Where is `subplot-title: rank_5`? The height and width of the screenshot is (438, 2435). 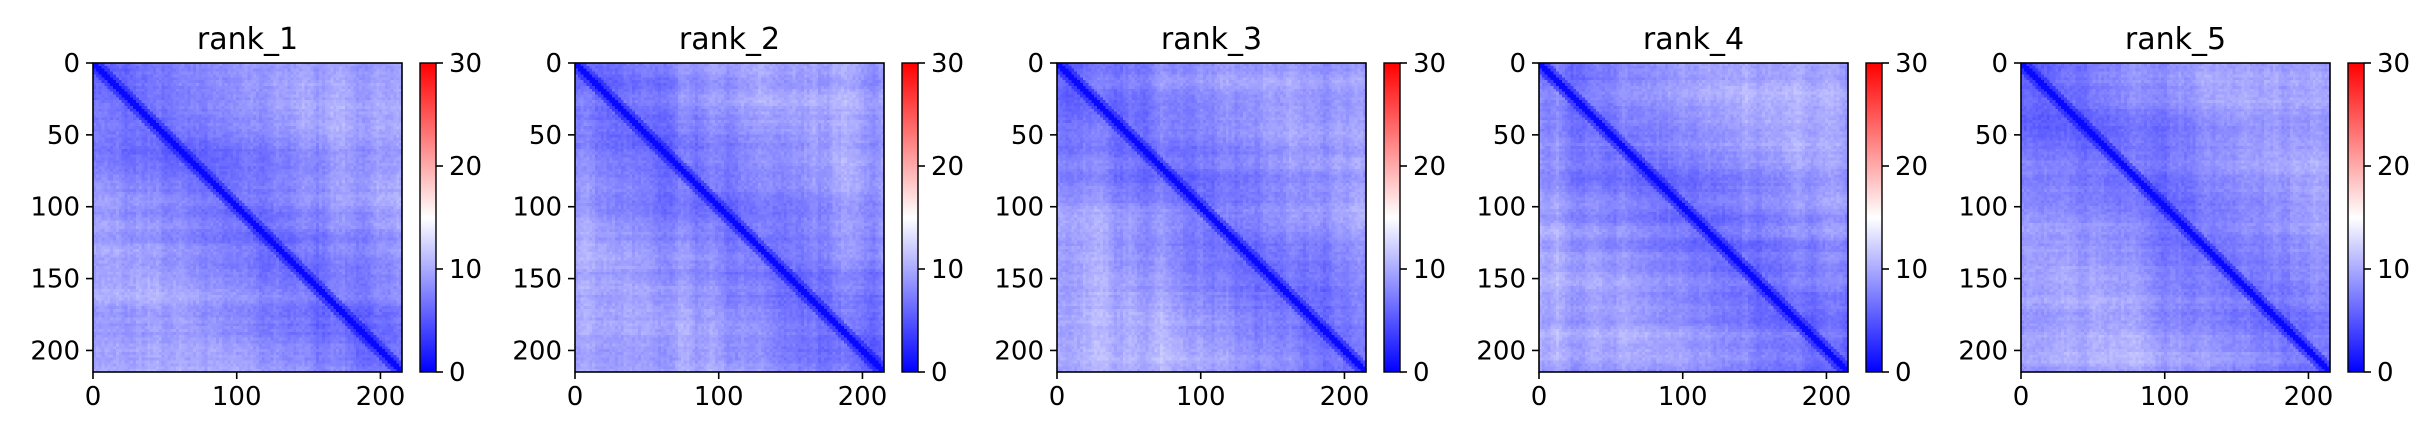
subplot-title: rank_5 is located at coordinates (2175, 39).